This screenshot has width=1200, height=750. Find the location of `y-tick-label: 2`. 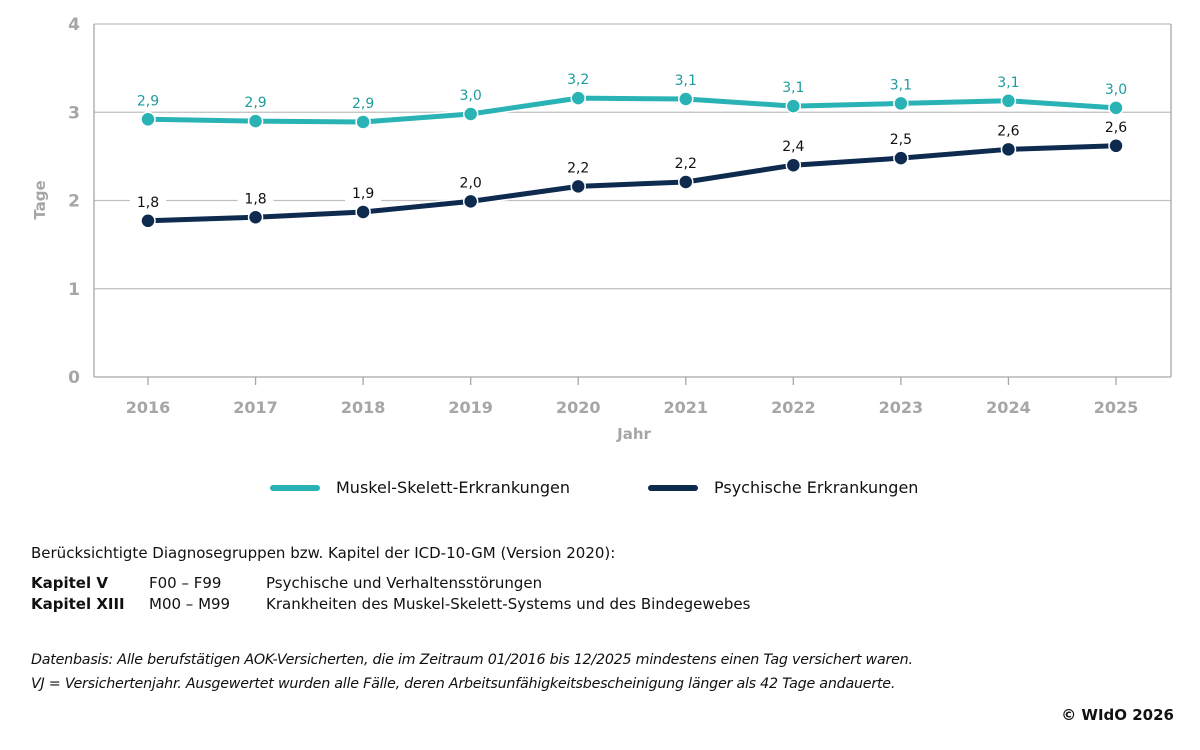

y-tick-label: 2 is located at coordinates (74, 202).